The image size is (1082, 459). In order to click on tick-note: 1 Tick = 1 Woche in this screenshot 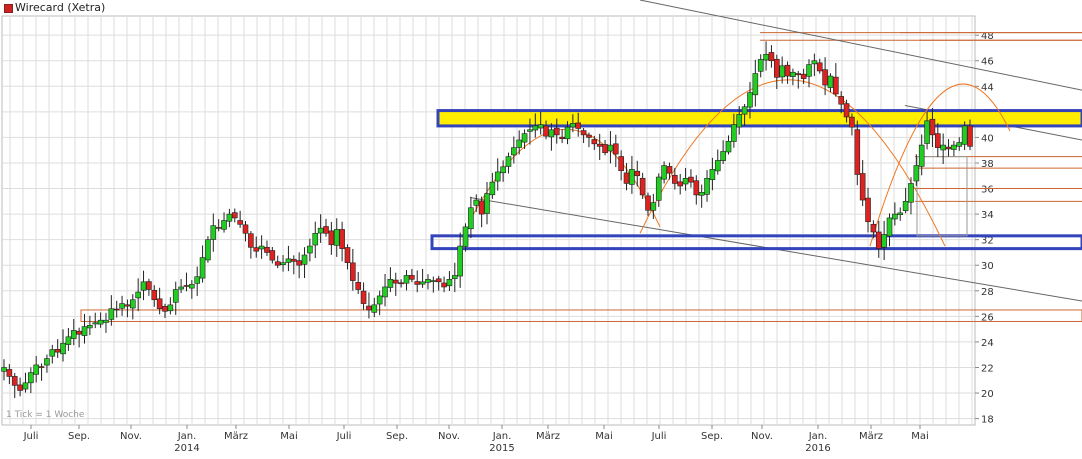, I will do `click(45, 415)`.